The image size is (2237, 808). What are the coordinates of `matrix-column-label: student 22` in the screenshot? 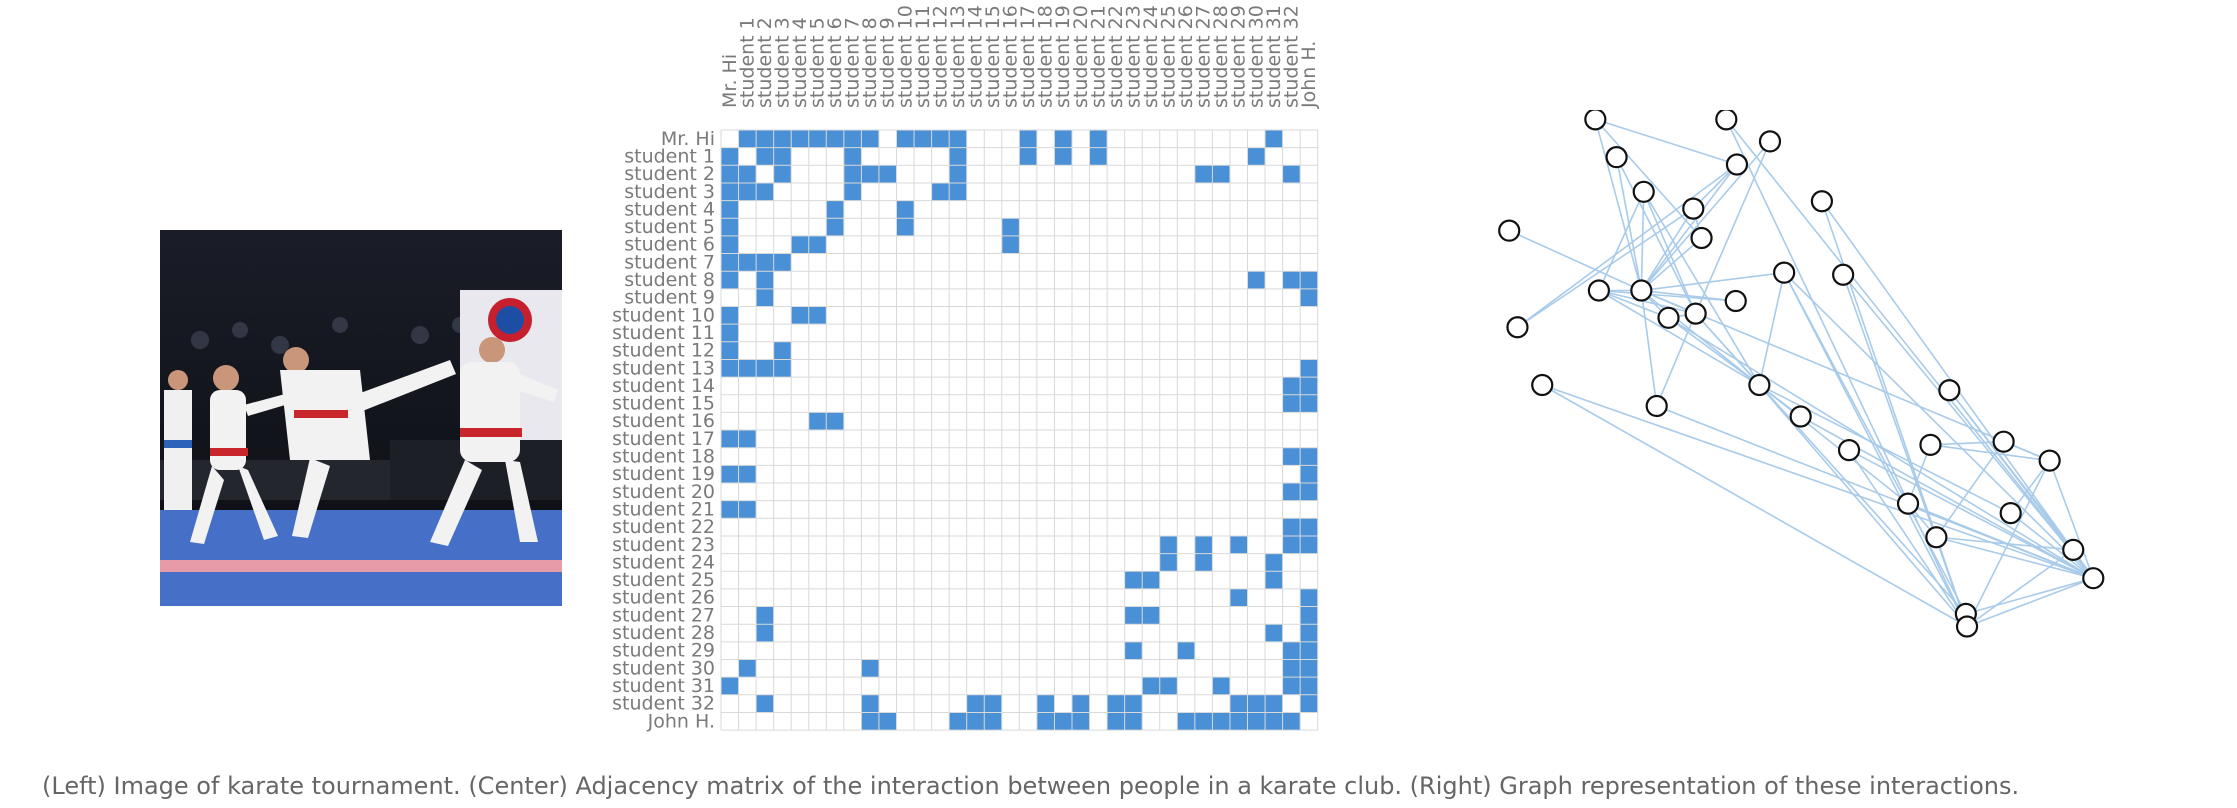 It's located at (1116, 56).